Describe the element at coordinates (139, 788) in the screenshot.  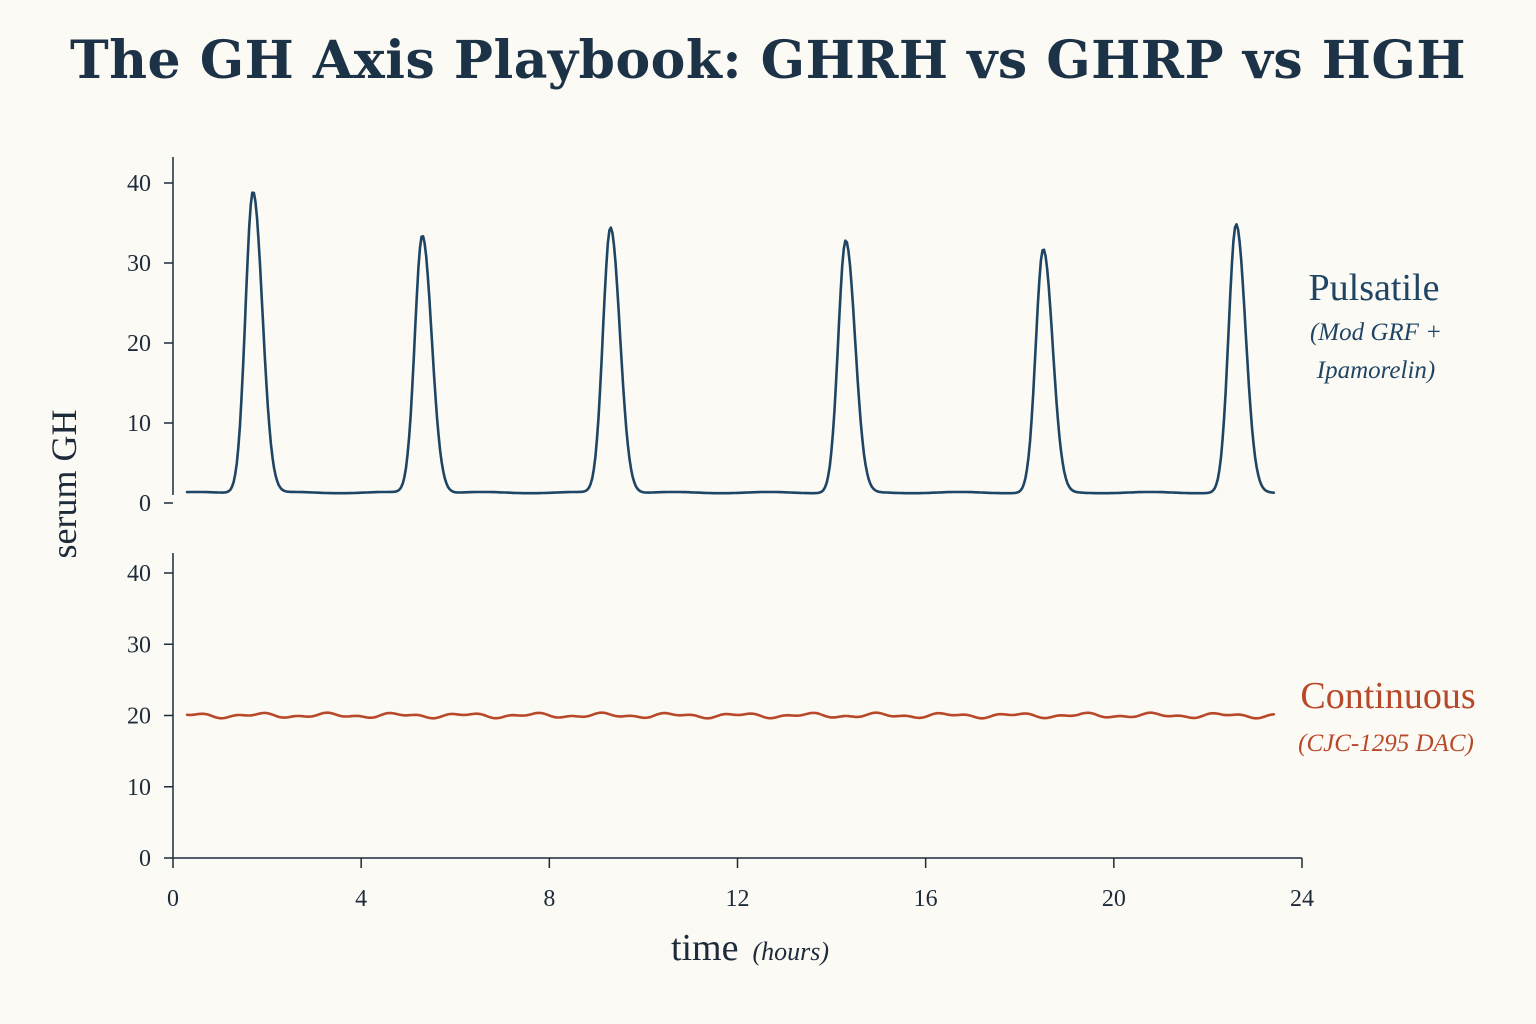
I see `bottom-y-tick-label: 10` at that location.